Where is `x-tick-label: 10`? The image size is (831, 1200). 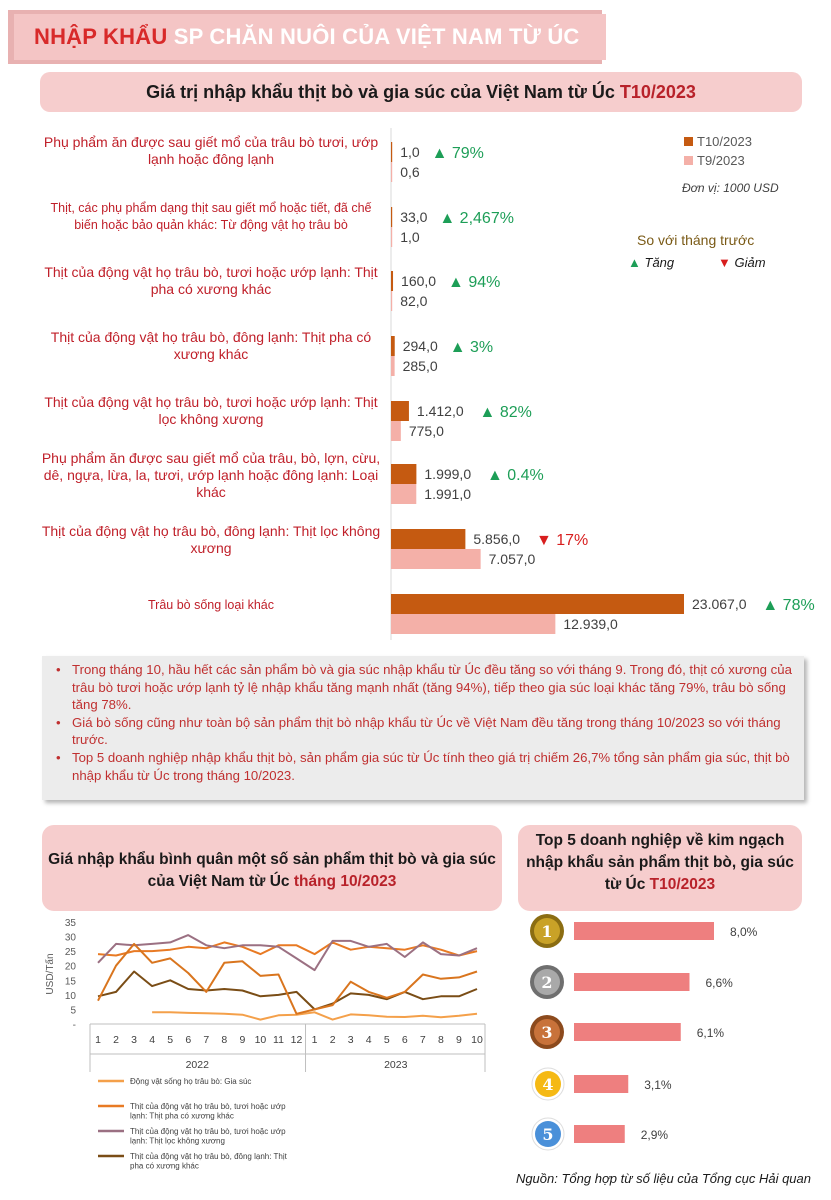 x-tick-label: 10 is located at coordinates (477, 1040).